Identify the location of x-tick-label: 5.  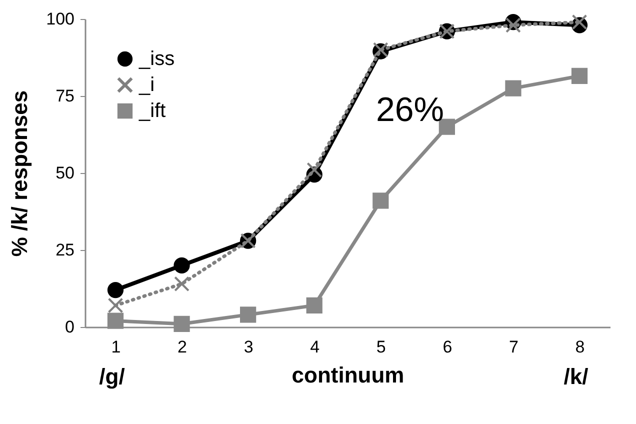
(381, 347).